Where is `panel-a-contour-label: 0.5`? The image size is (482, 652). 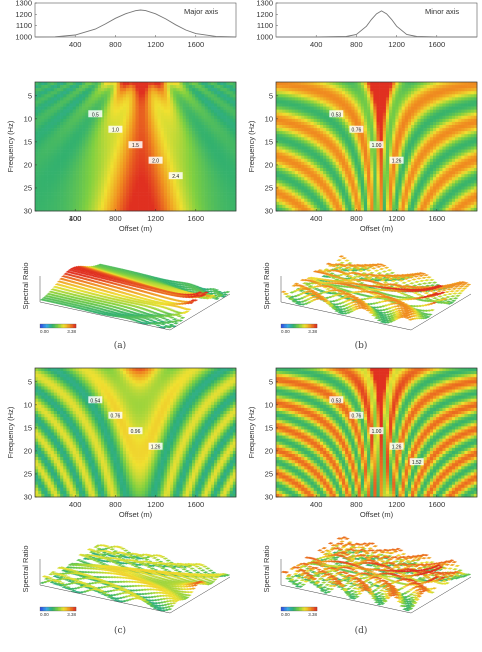
panel-a-contour-label: 0.5 is located at coordinates (95, 114).